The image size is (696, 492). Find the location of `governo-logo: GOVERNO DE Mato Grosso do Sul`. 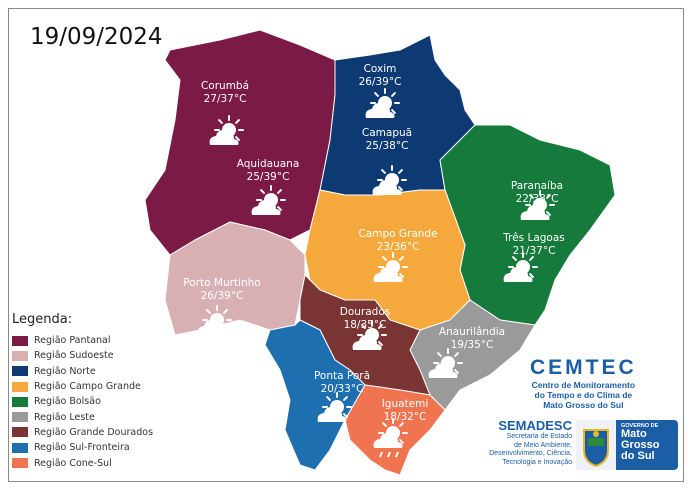

governo-logo: GOVERNO DE Mato Grosso do Sul is located at coordinates (628, 445).